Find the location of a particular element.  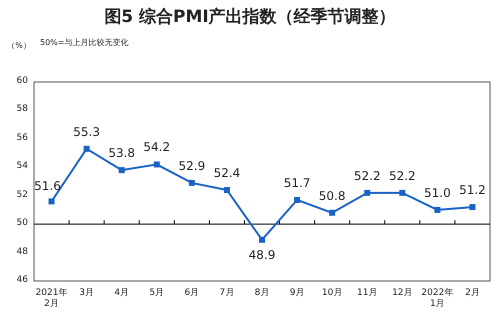

data-label: 53.8 is located at coordinates (121, 153).